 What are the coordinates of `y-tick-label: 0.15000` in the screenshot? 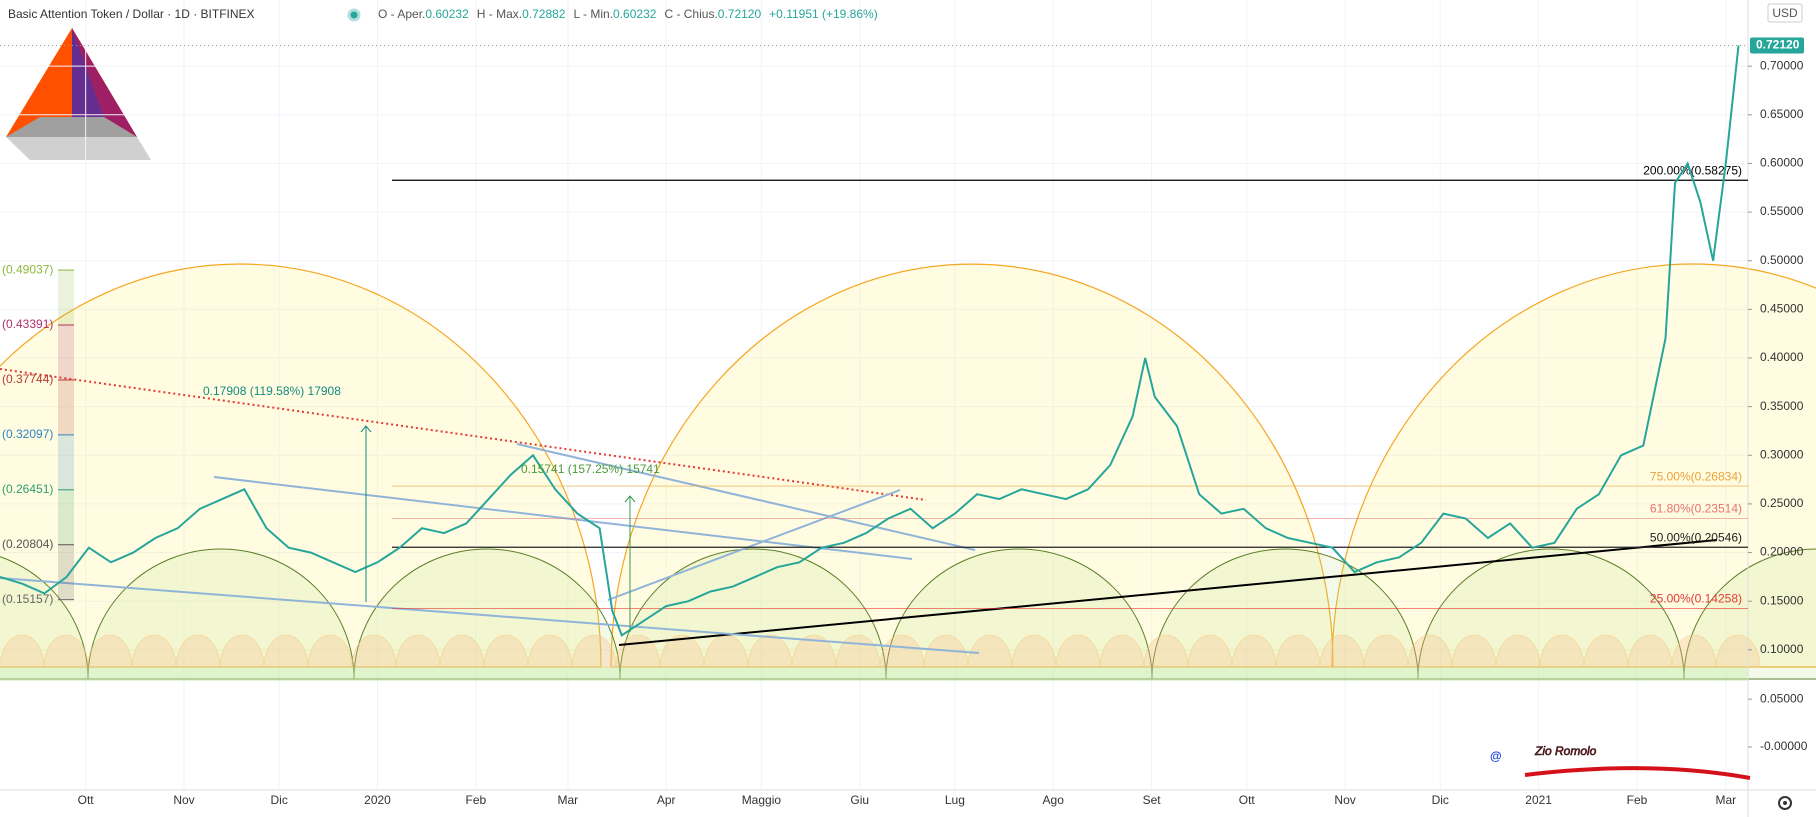 It's located at (1782, 600).